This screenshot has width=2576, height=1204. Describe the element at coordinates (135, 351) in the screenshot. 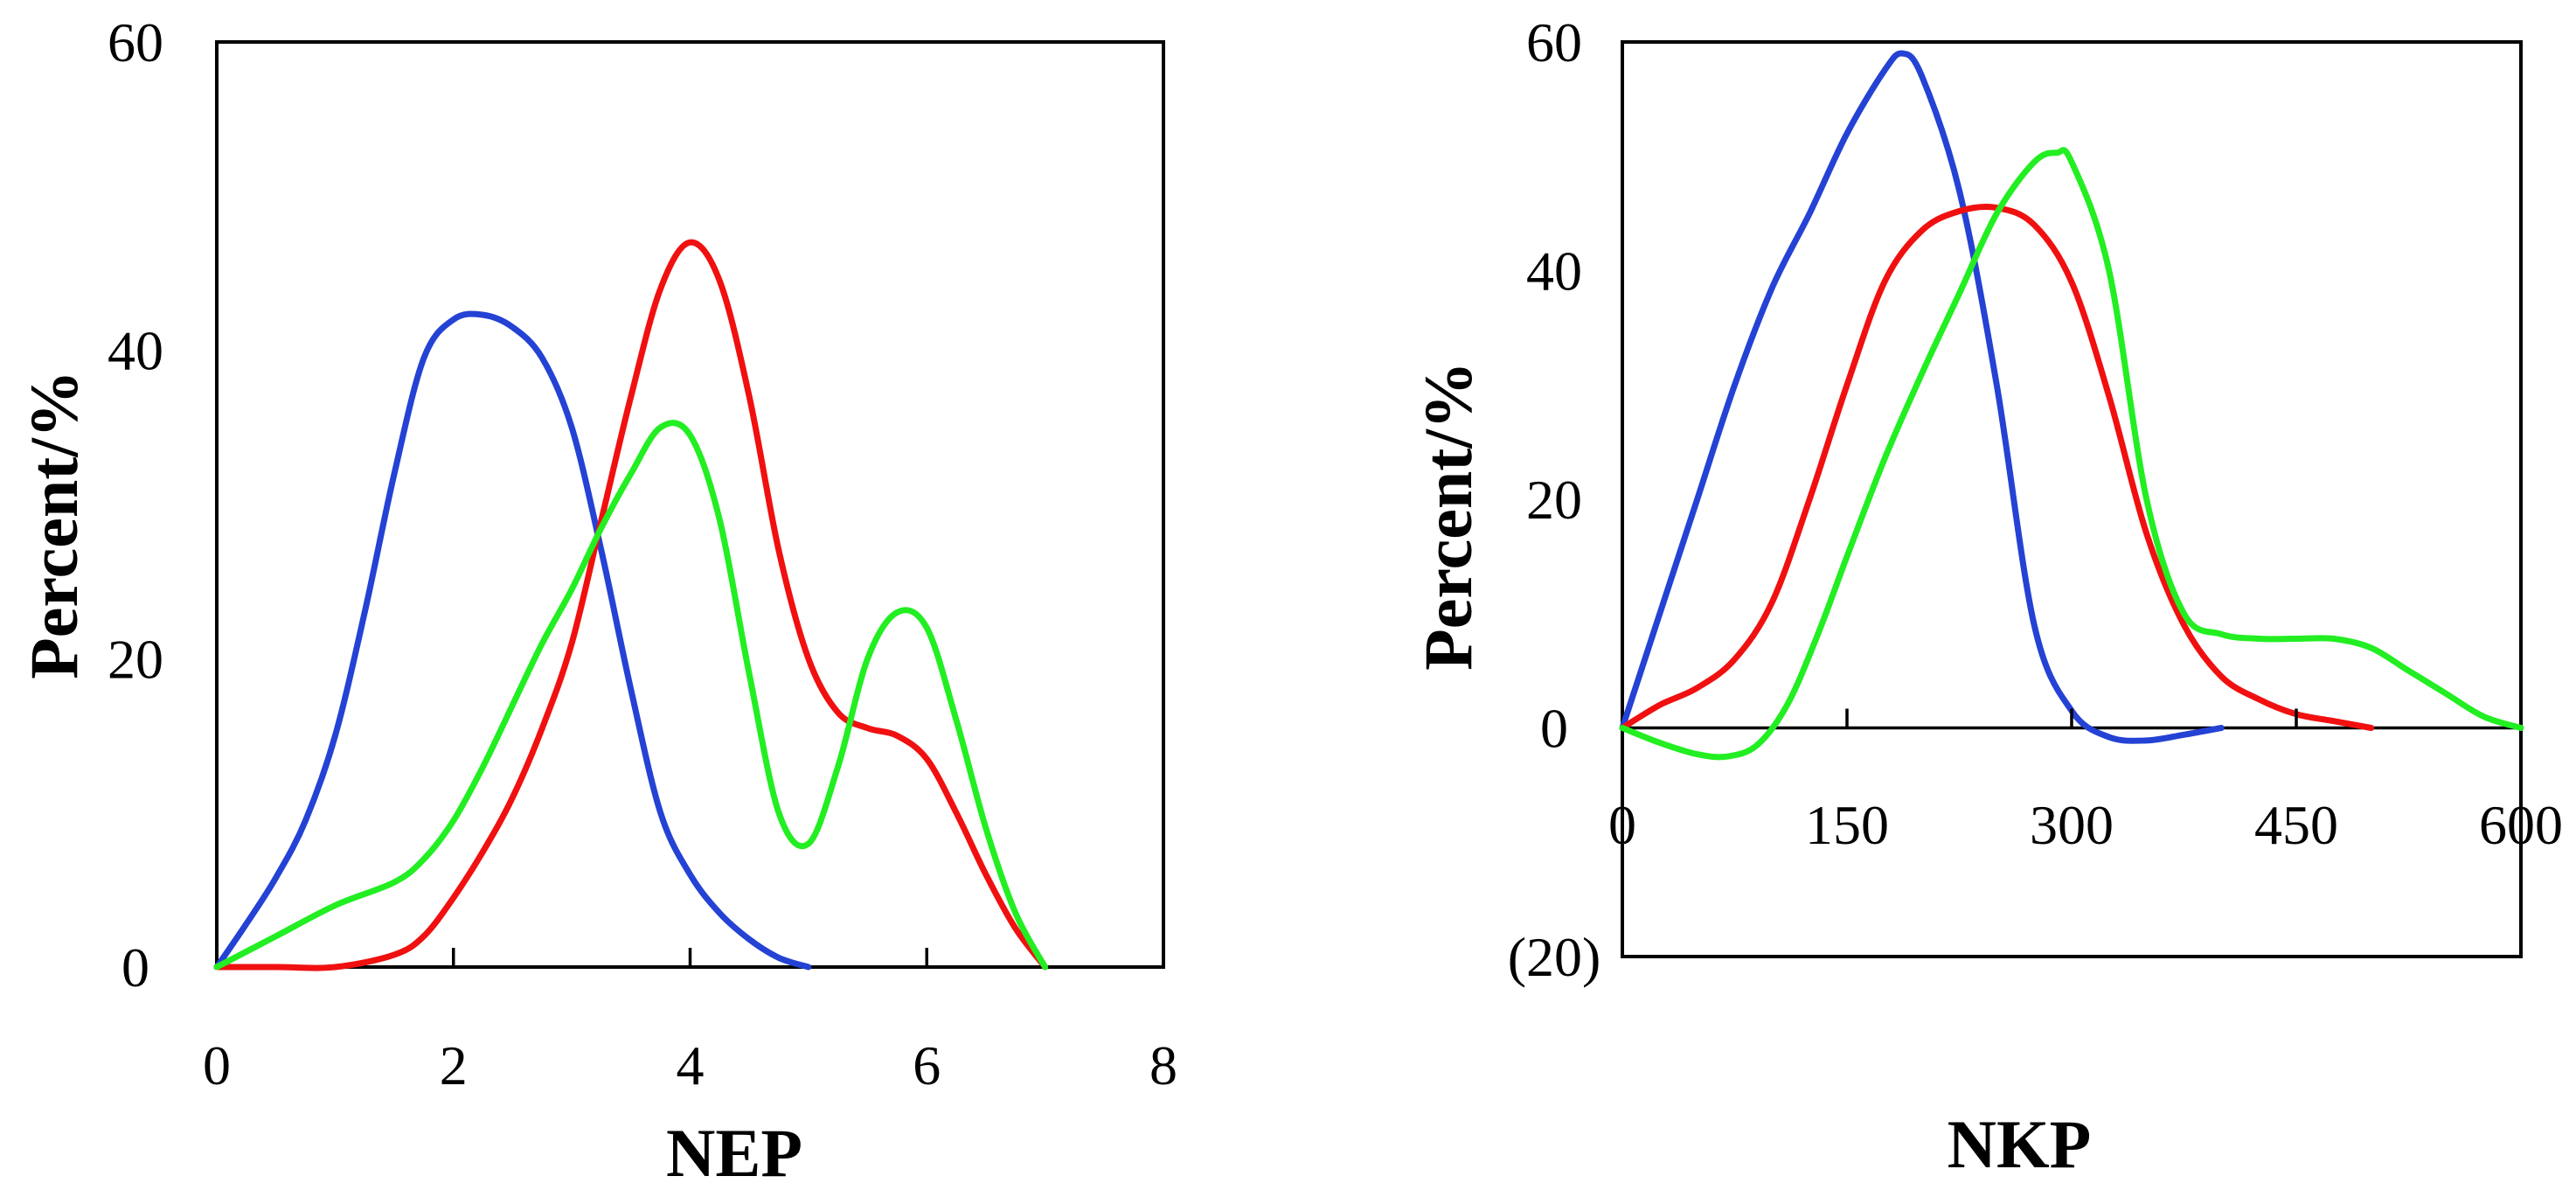

I see `nep-y-tick-label: 40` at that location.